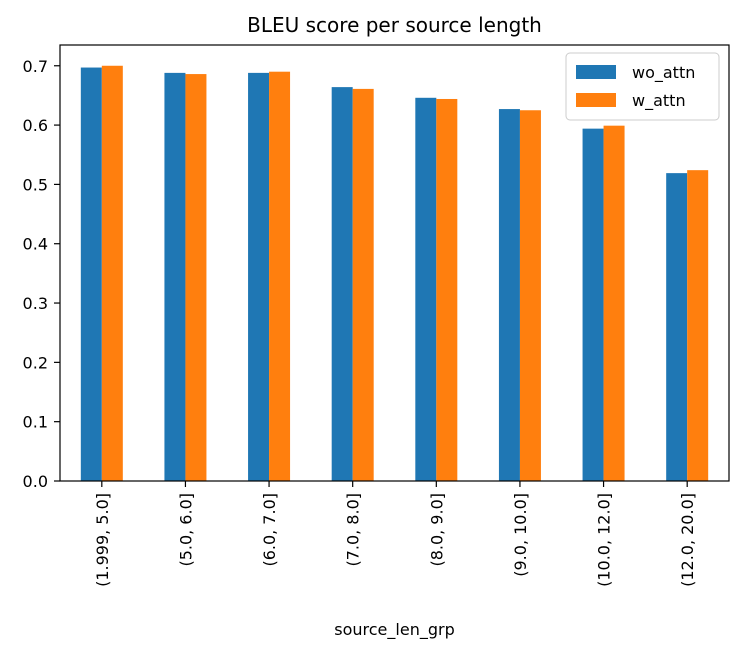 Image resolution: width=747 pixels, height=654 pixels. I want to click on y-tick-label: 0.0, so click(35, 481).